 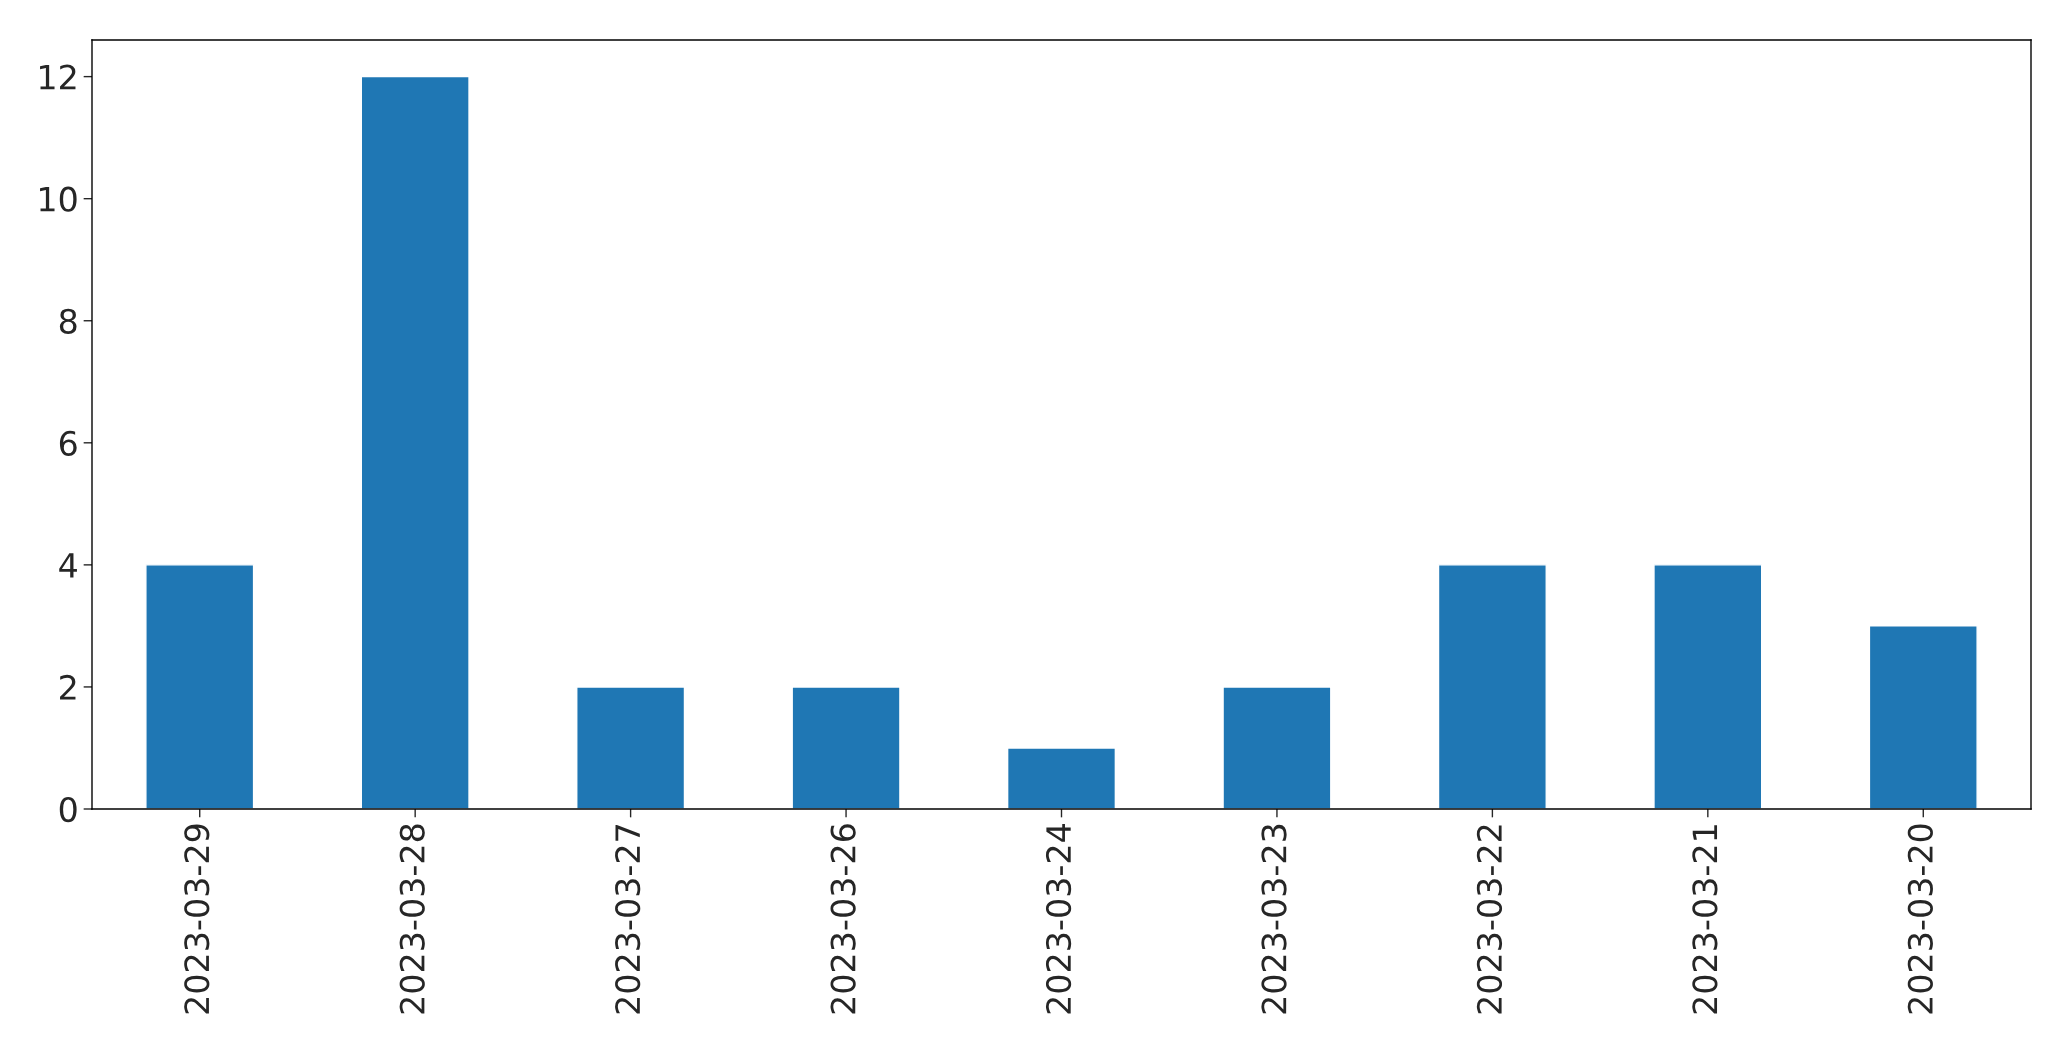 What do you see at coordinates (58, 77) in the screenshot?
I see `y-tick-label: 12` at bounding box center [58, 77].